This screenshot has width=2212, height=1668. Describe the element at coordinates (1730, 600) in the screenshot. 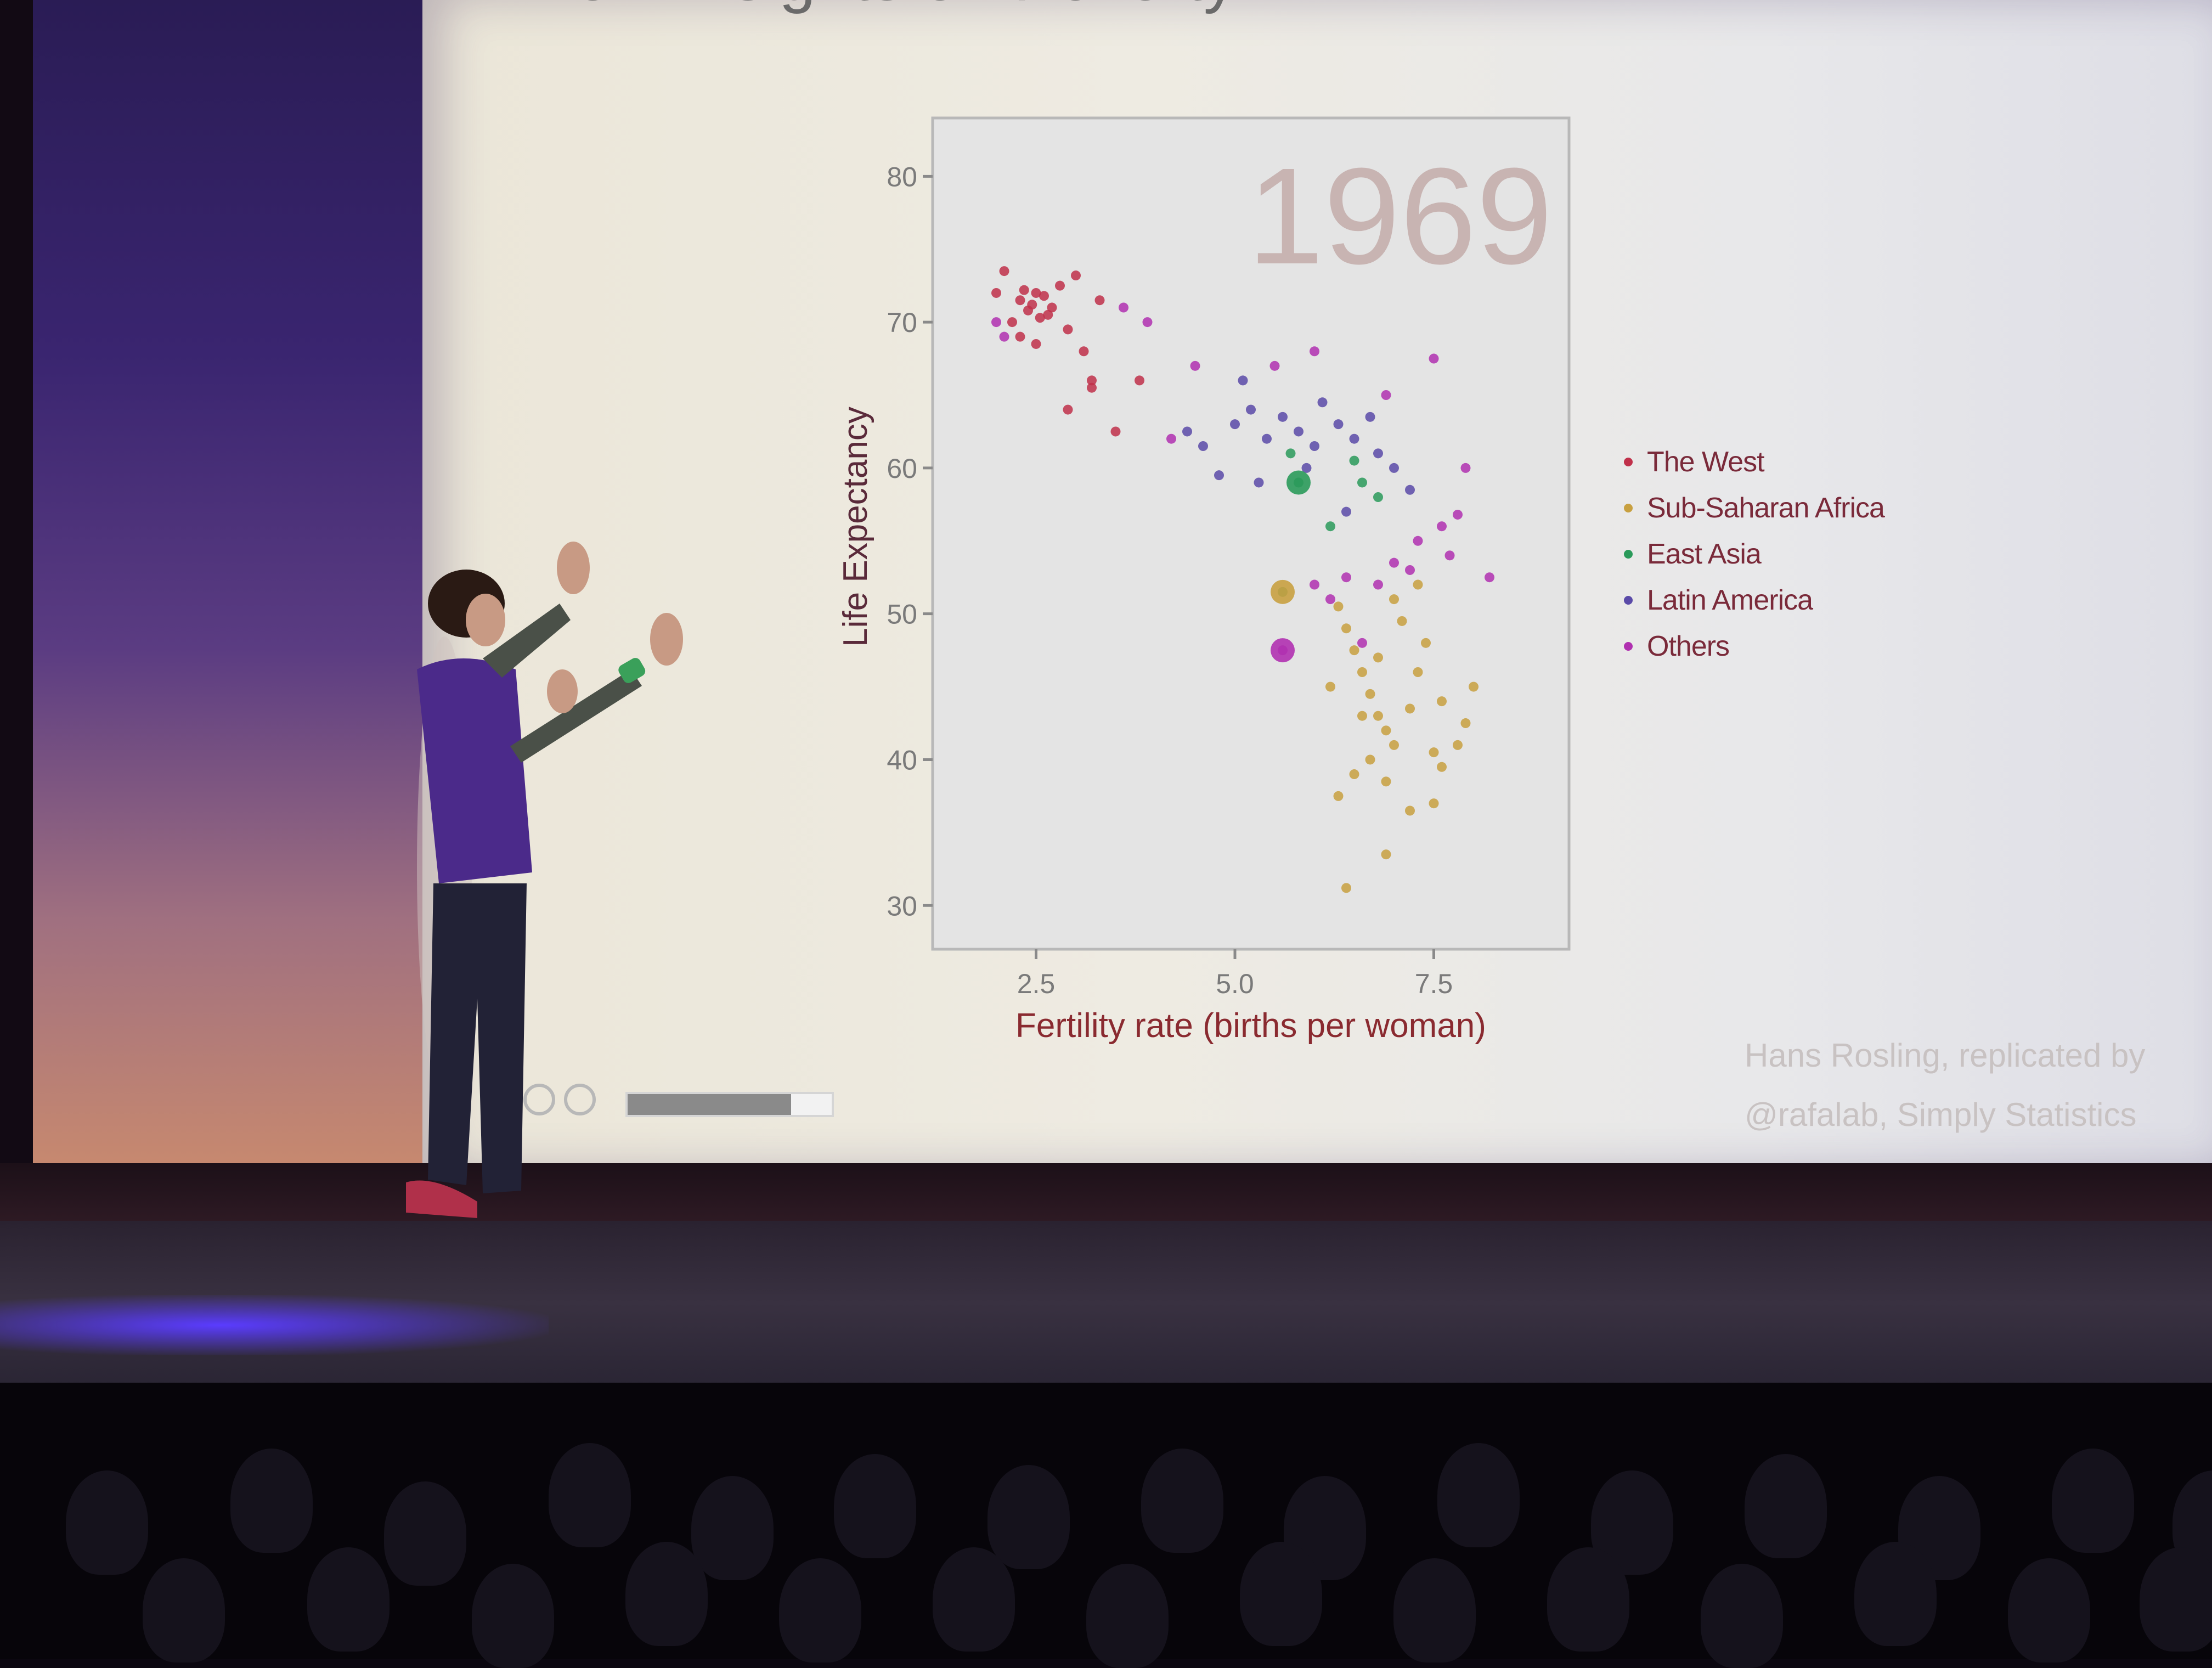

I see `legend-label: Latin America` at that location.